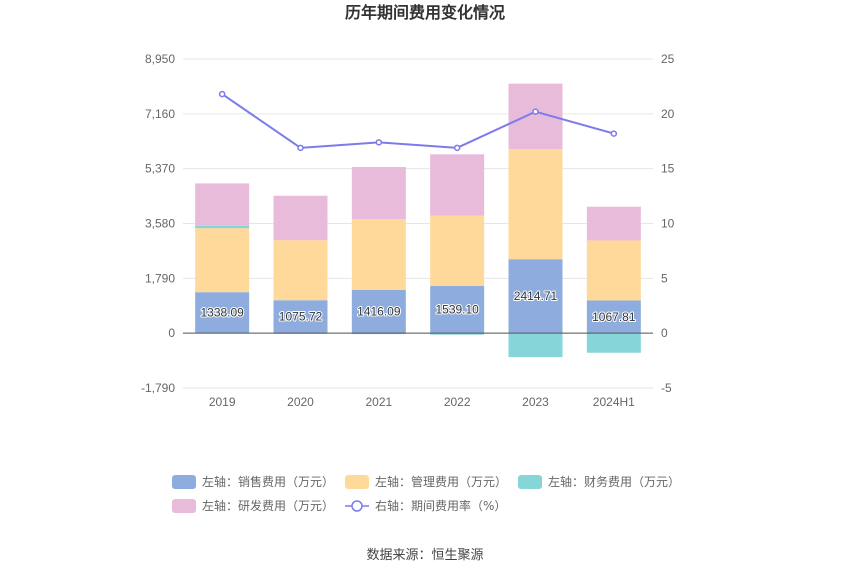 The image size is (850, 575). I want to click on bar-value-label: 1338.09, so click(222, 313).